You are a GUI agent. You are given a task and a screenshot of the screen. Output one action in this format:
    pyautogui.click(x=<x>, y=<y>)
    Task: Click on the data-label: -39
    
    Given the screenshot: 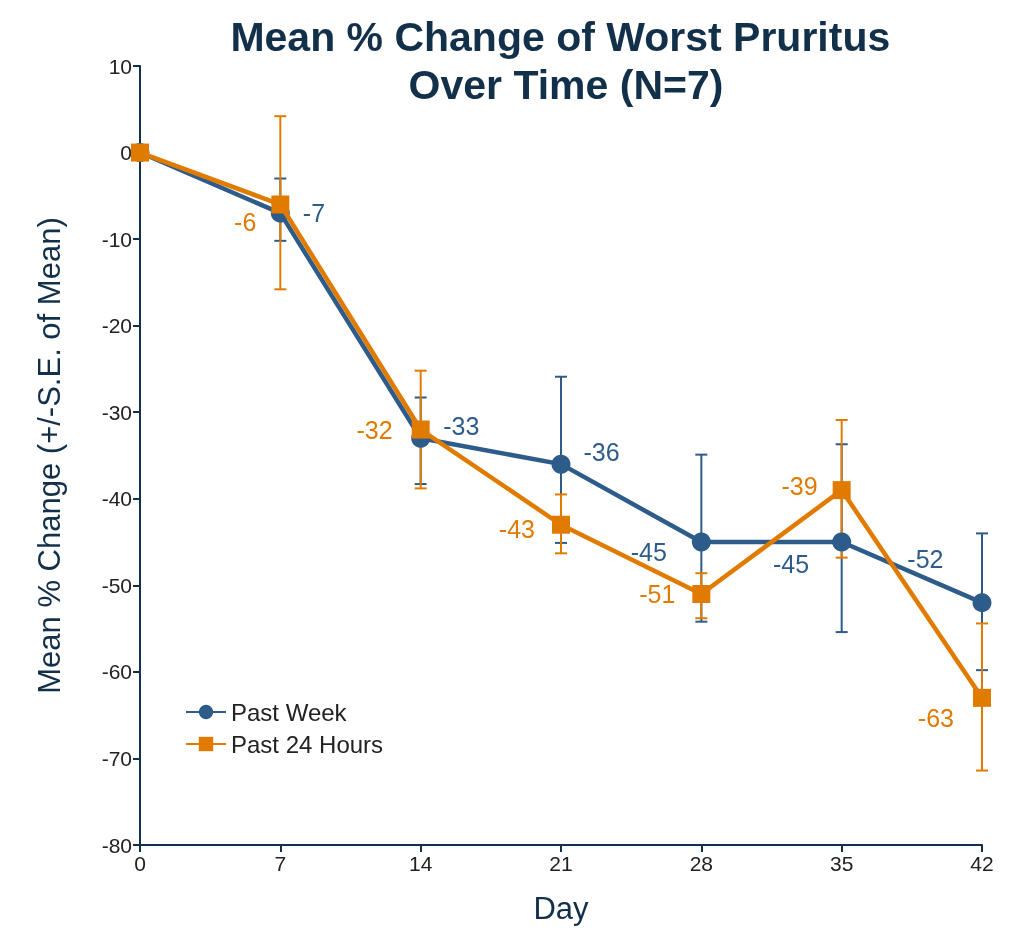 What is the action you would take?
    pyautogui.click(x=799, y=486)
    